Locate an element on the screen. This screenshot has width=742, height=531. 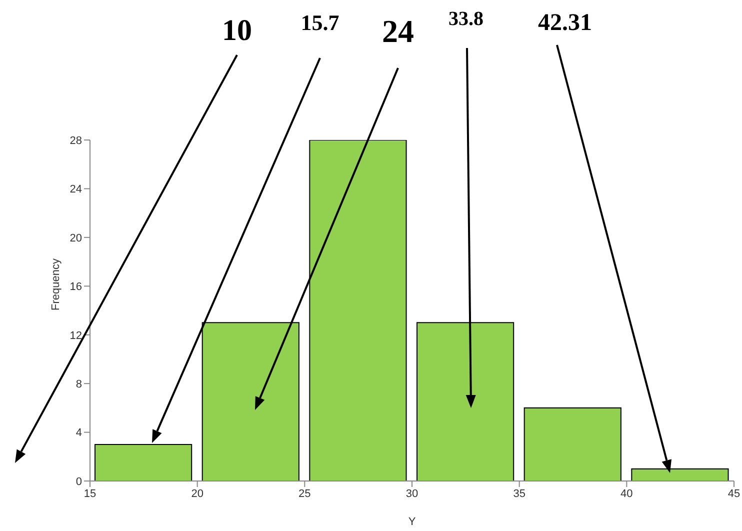
x-tick-label: 15 is located at coordinates (90, 494).